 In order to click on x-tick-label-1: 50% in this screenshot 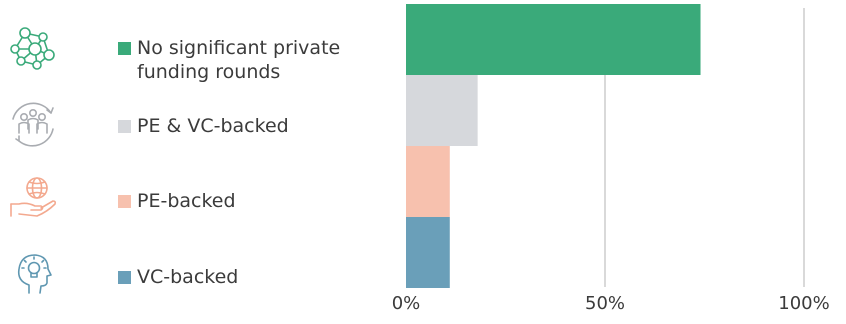, I will do `click(605, 303)`.